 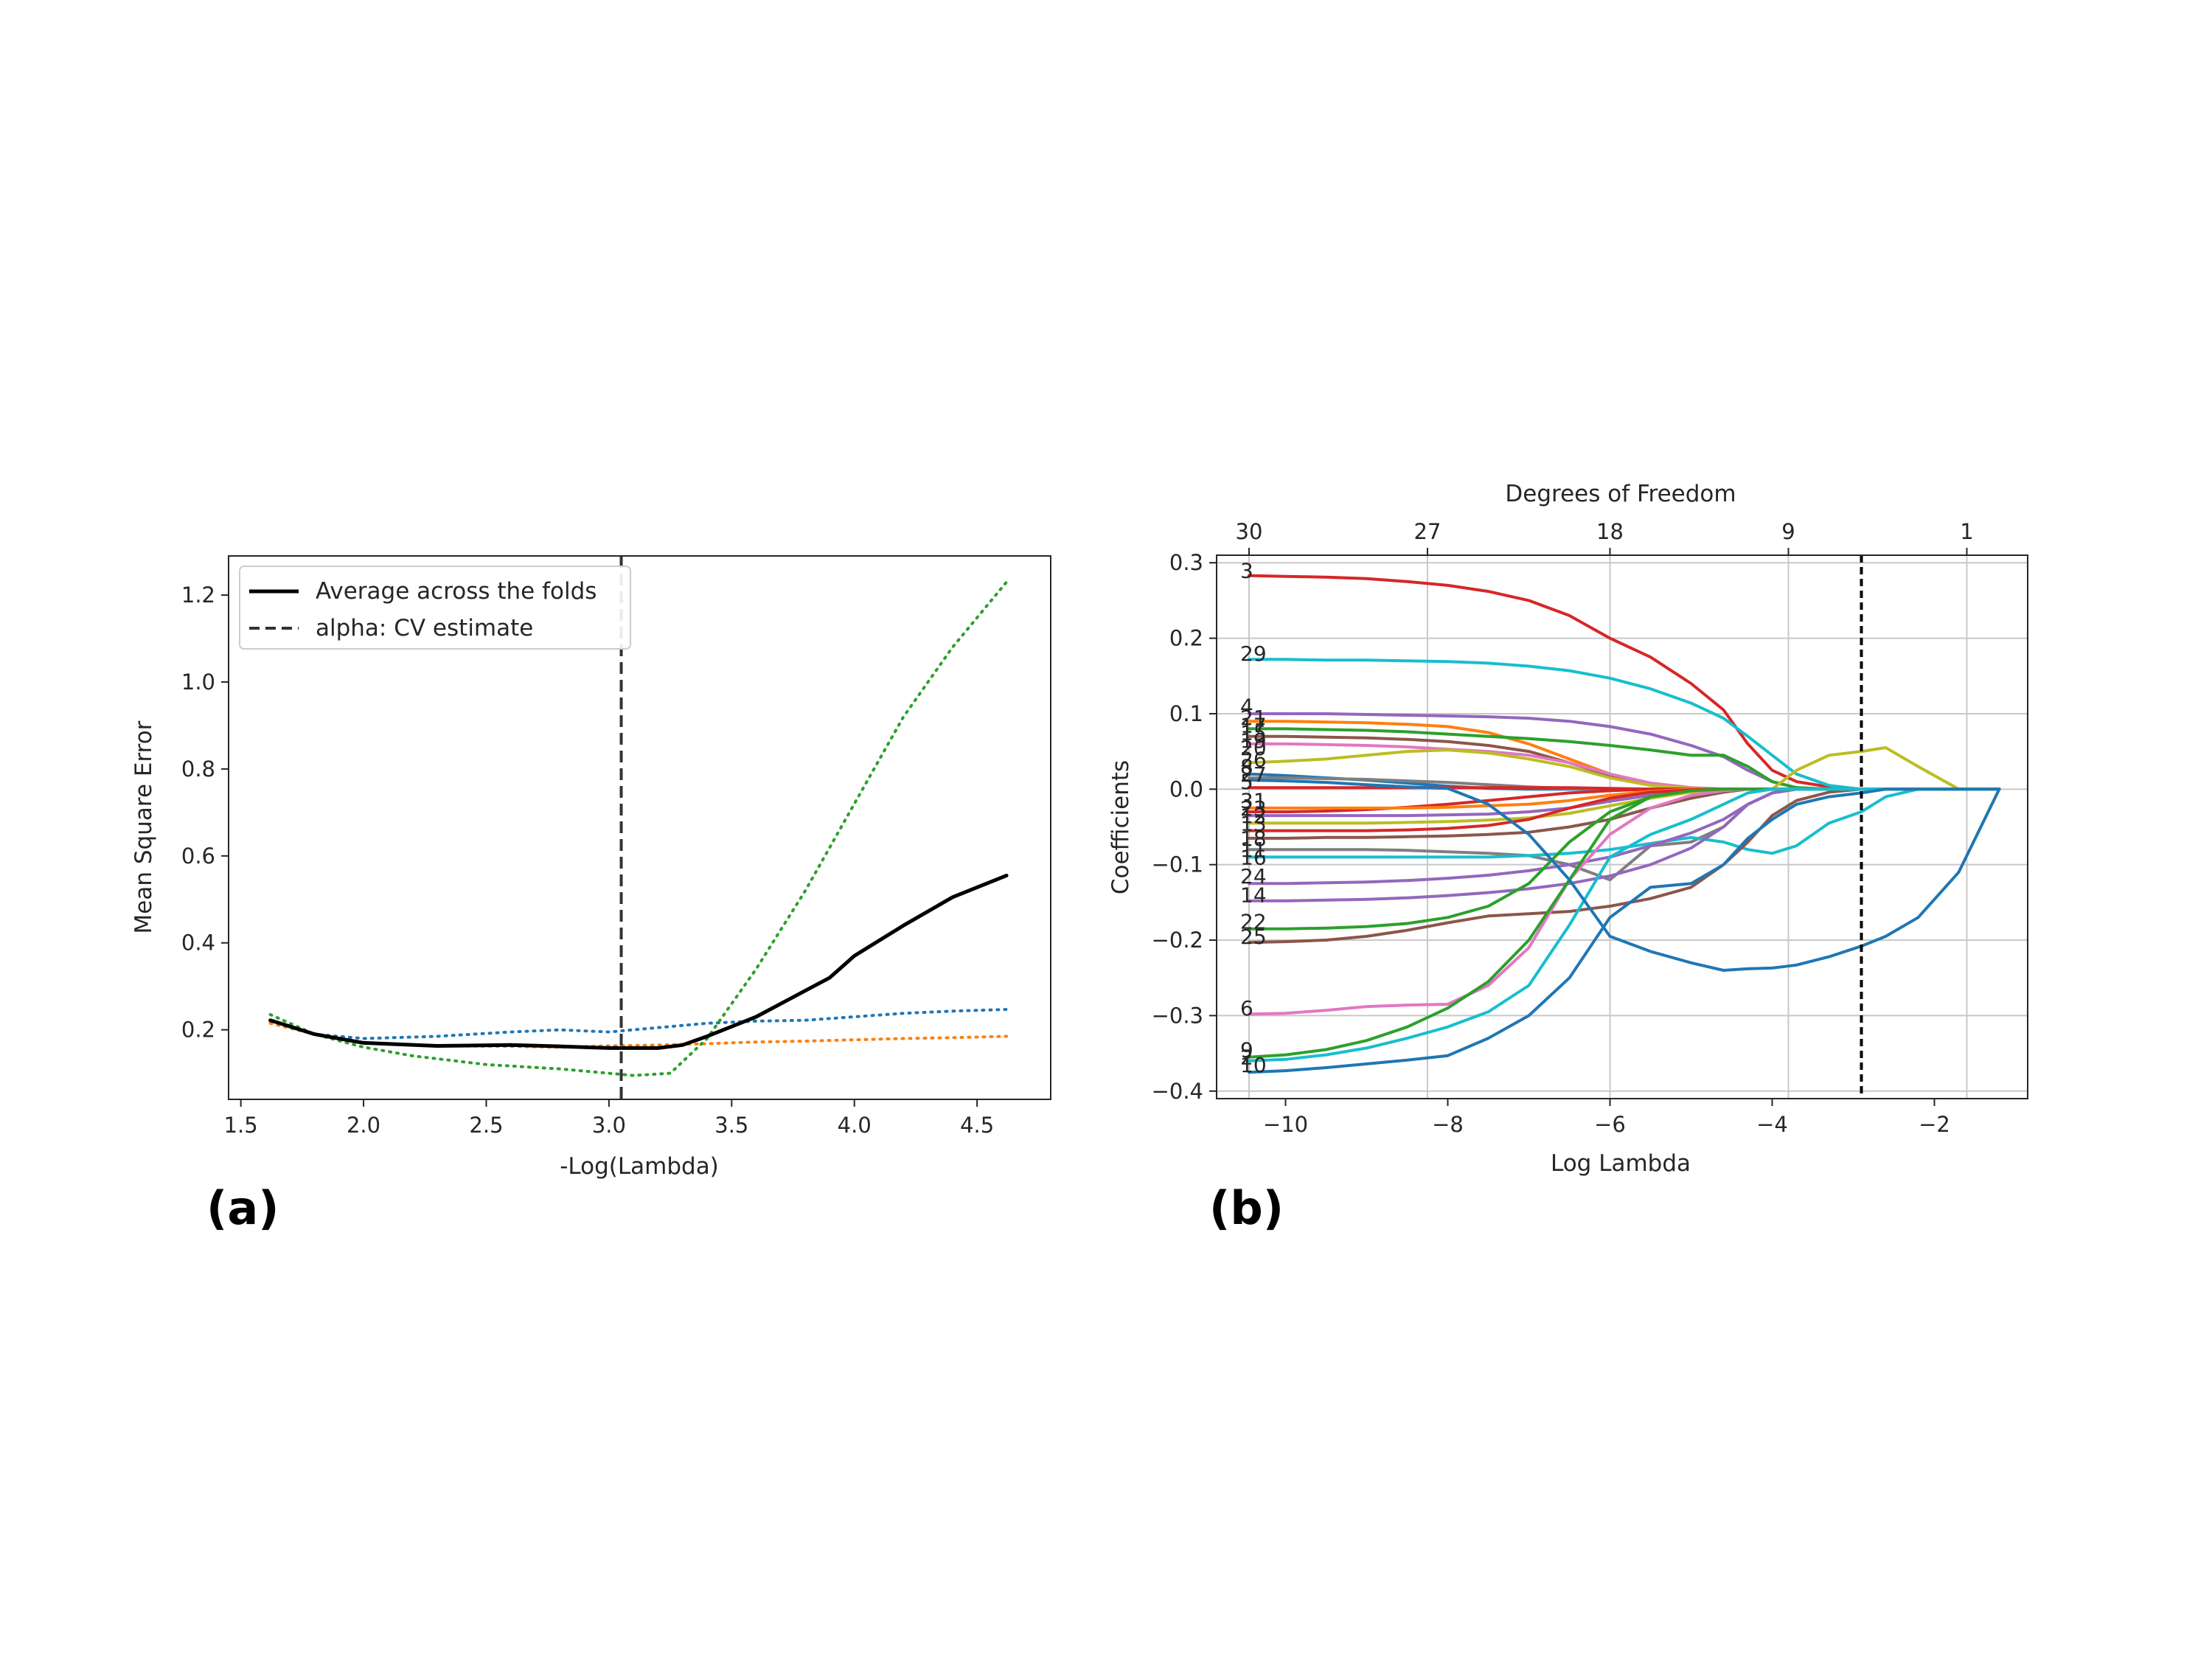 What do you see at coordinates (198, 769) in the screenshot?
I see `chart-a-ytick-label: 0.8` at bounding box center [198, 769].